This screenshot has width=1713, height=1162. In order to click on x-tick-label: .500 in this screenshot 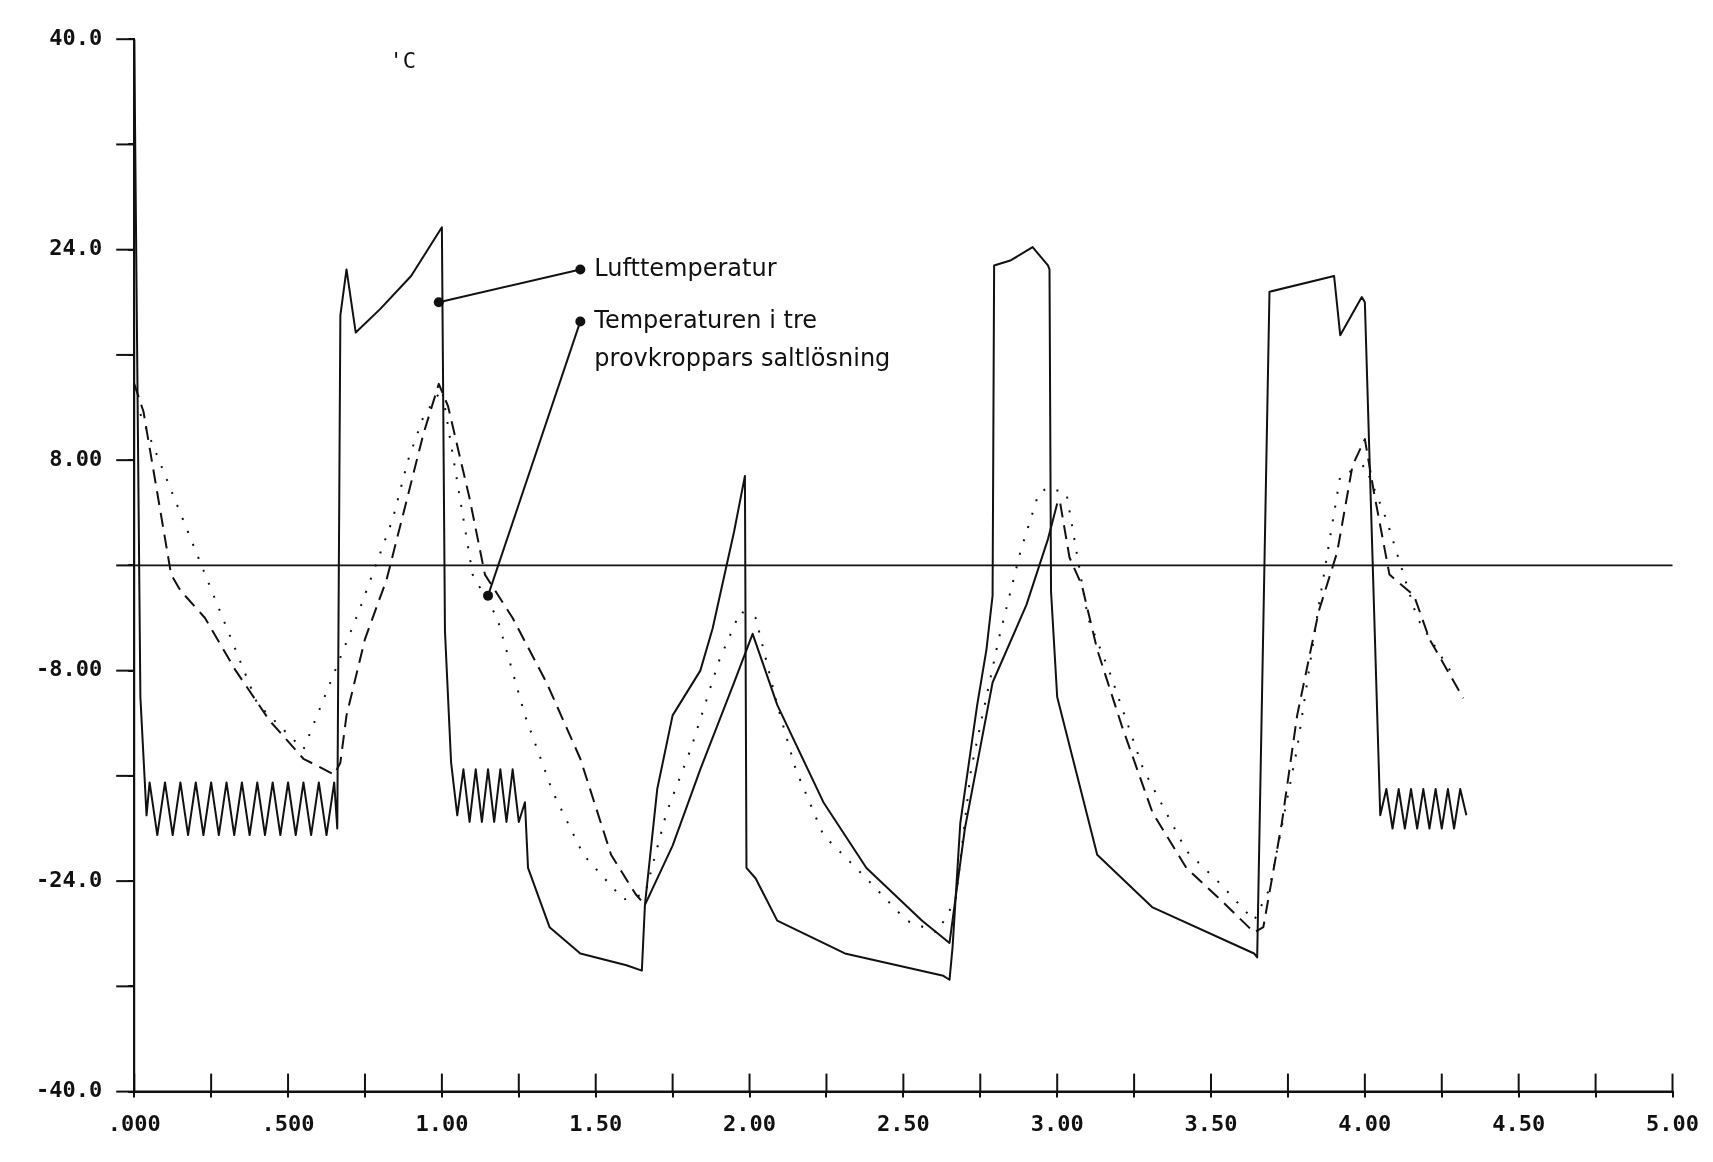, I will do `click(288, 1123)`.